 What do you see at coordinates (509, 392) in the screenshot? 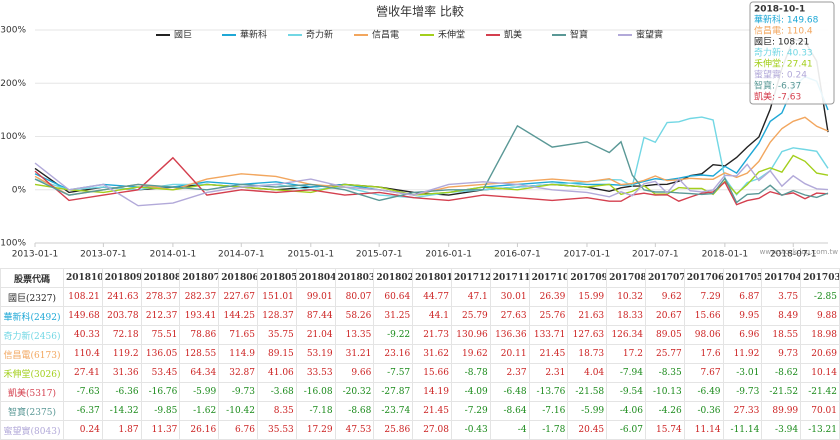
I see `table-cell: -6.48` at bounding box center [509, 392].